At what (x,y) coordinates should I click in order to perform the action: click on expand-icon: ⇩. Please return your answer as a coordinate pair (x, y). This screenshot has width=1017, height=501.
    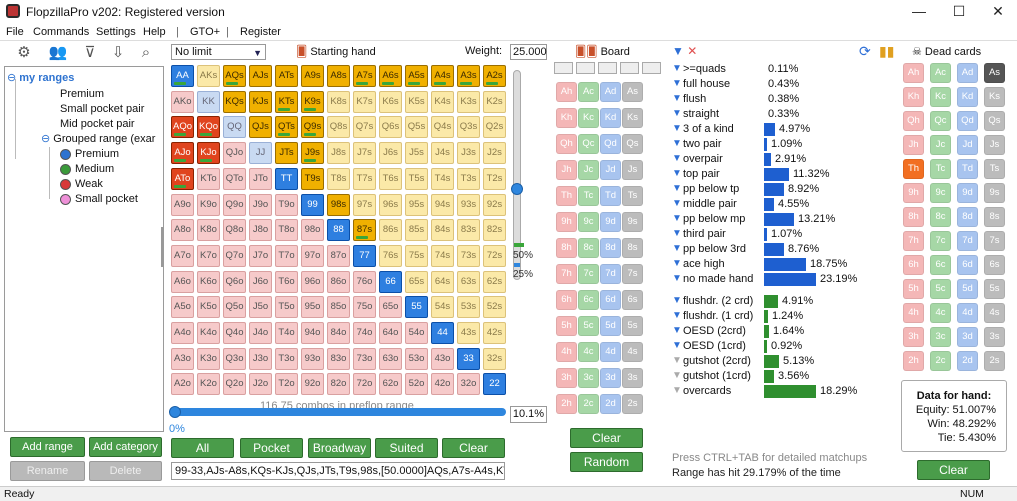
    Looking at the image, I should click on (118, 52).